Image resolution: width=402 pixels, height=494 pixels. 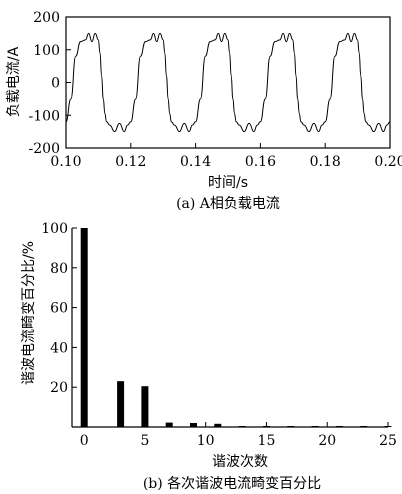 I want to click on x-tick-label-a: 0.10, so click(x=65, y=162).